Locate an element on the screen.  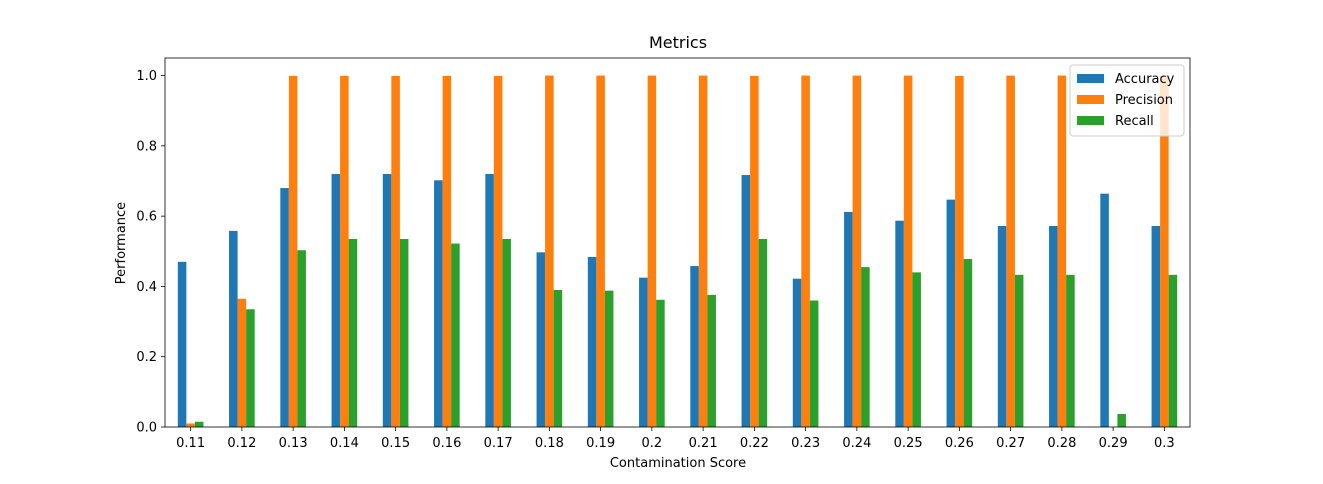
bar-precision-0.22 is located at coordinates (754, 251).